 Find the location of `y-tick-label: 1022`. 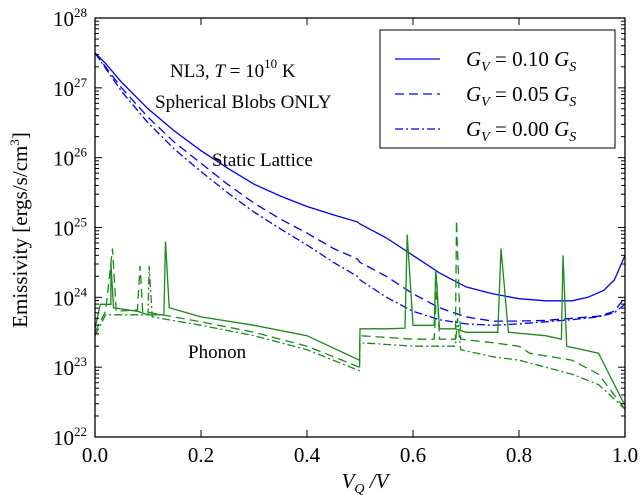

y-tick-label: 1022 is located at coordinates (70, 437).